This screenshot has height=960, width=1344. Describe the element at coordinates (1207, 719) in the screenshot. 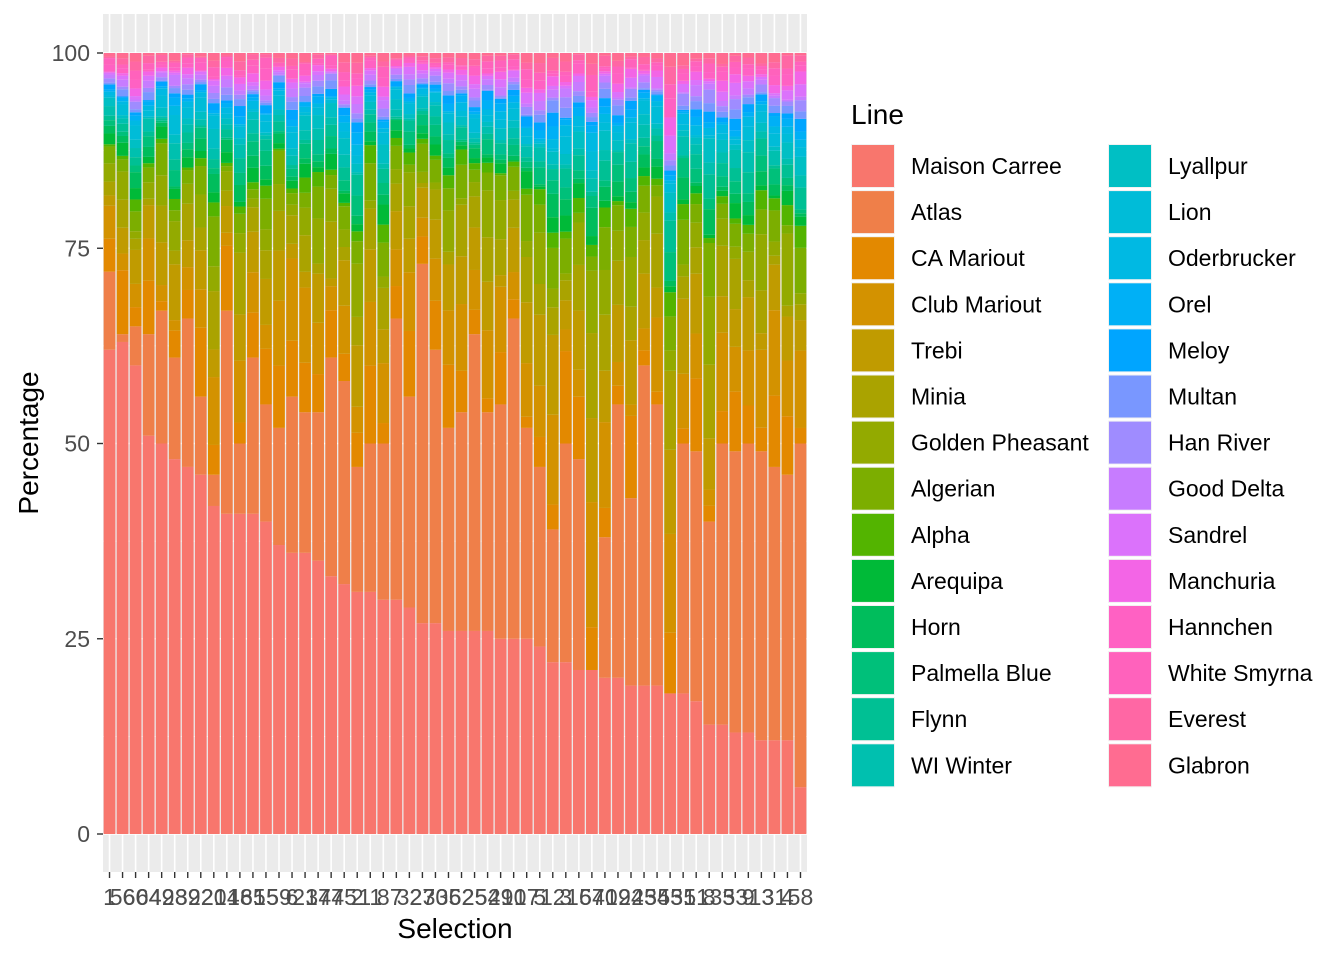

I see `legend-label: Everest` at that location.